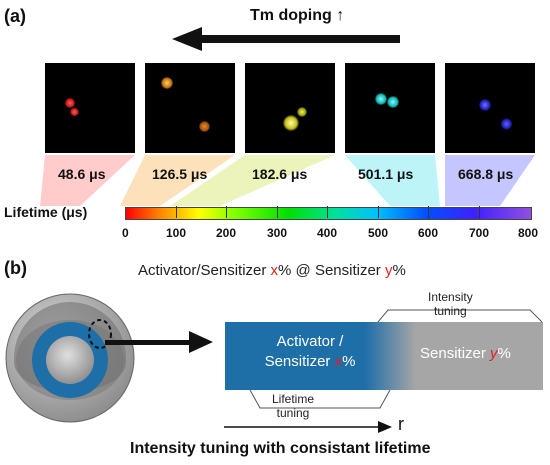 The width and height of the screenshot is (550, 465). I want to click on tick-800: 800, so click(528, 233).